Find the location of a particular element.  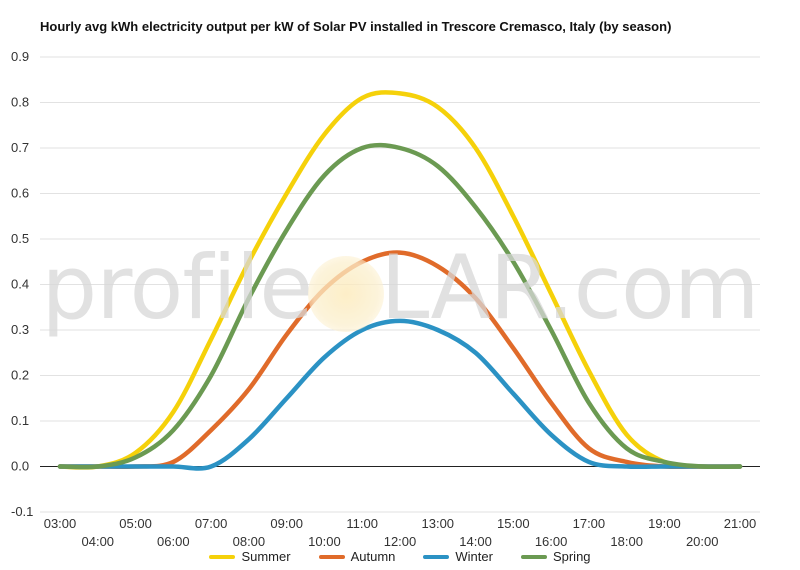

x-tick-label: 11:00 is located at coordinates (362, 523).